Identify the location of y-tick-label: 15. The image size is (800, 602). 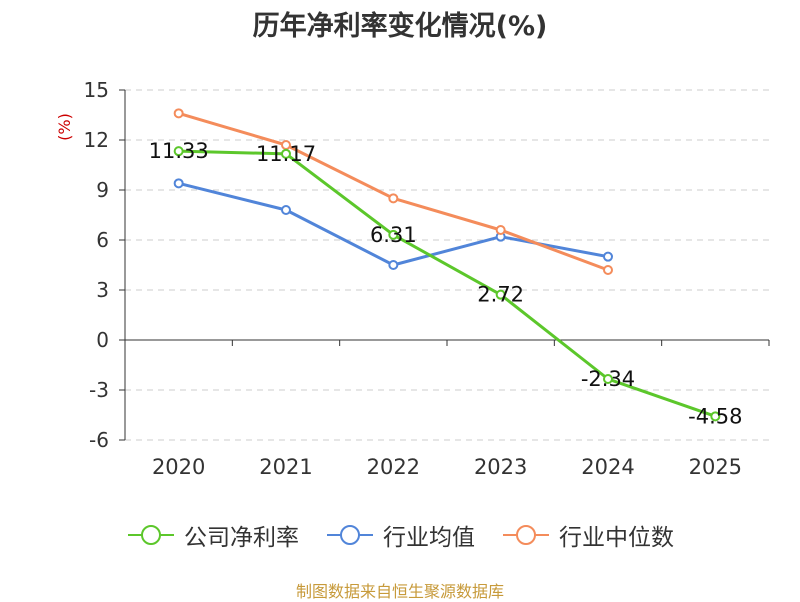
(96, 90).